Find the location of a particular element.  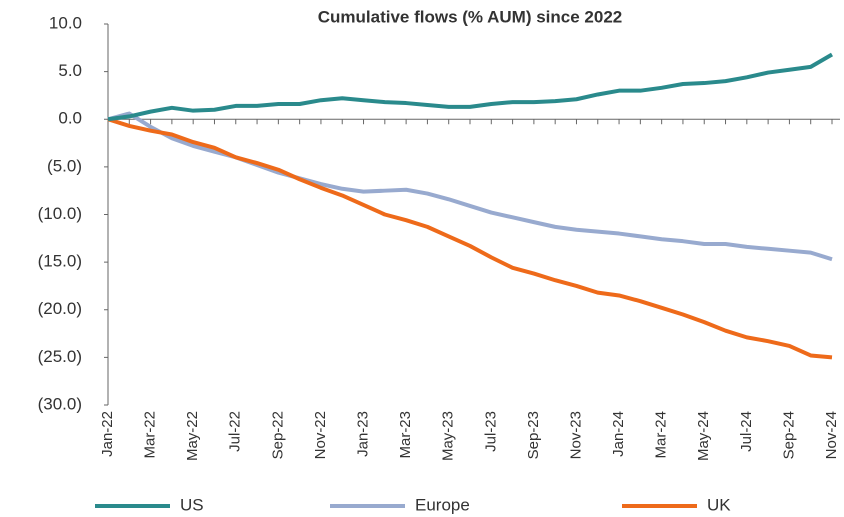

x-tick-label: Nov-22 is located at coordinates (320, 435).